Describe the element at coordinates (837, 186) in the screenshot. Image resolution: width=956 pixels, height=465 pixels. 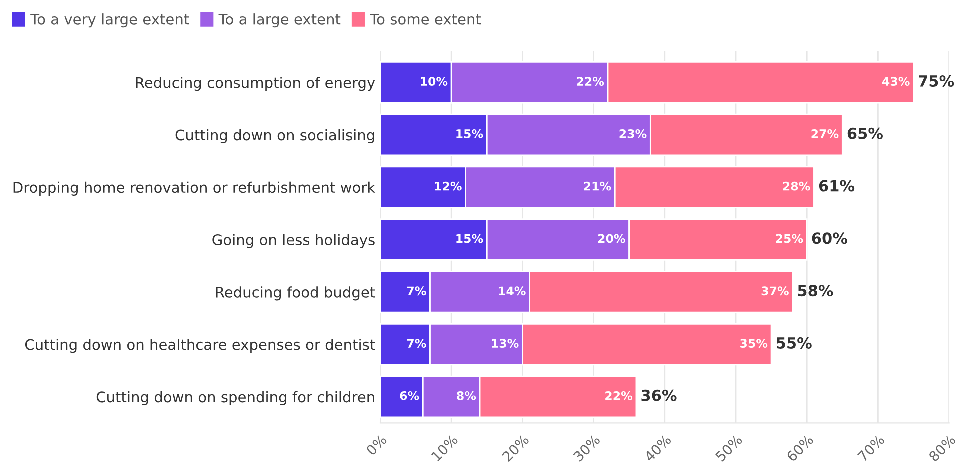
I see `total-label: 61%` at that location.